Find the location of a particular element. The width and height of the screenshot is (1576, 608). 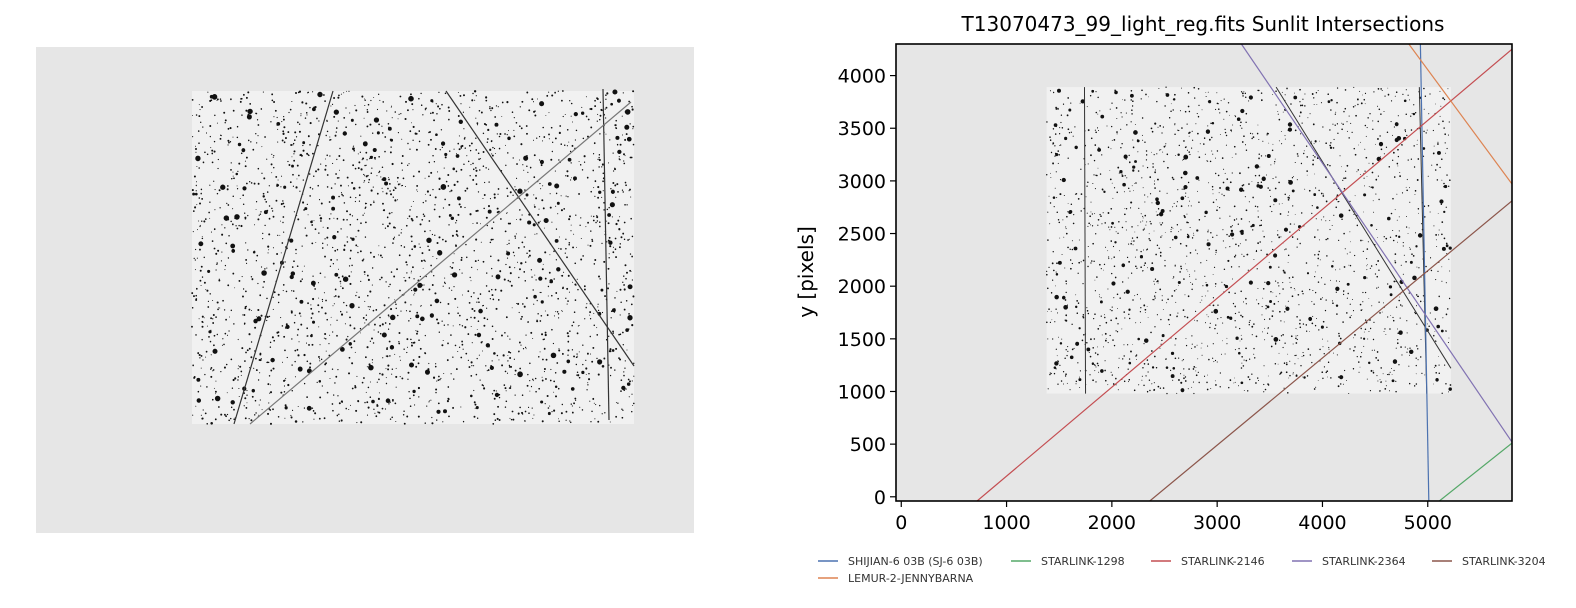

legend-item: STARLINK-2364 is located at coordinates (1349, 561).